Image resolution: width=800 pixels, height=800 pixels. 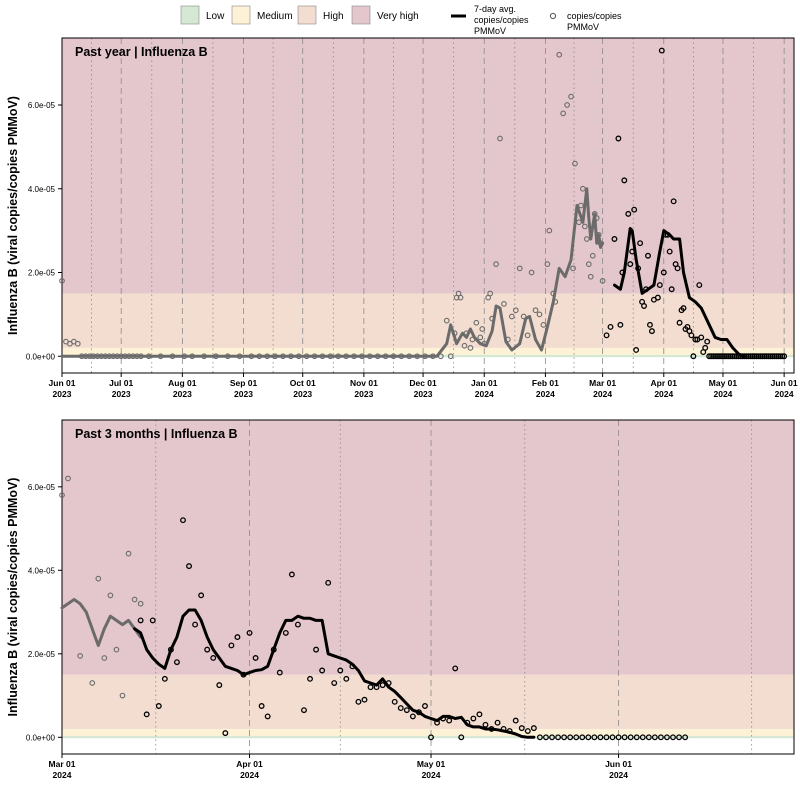 What do you see at coordinates (42, 273) in the screenshot?
I see `y-tick-label-1: 2.0e-05` at bounding box center [42, 273].